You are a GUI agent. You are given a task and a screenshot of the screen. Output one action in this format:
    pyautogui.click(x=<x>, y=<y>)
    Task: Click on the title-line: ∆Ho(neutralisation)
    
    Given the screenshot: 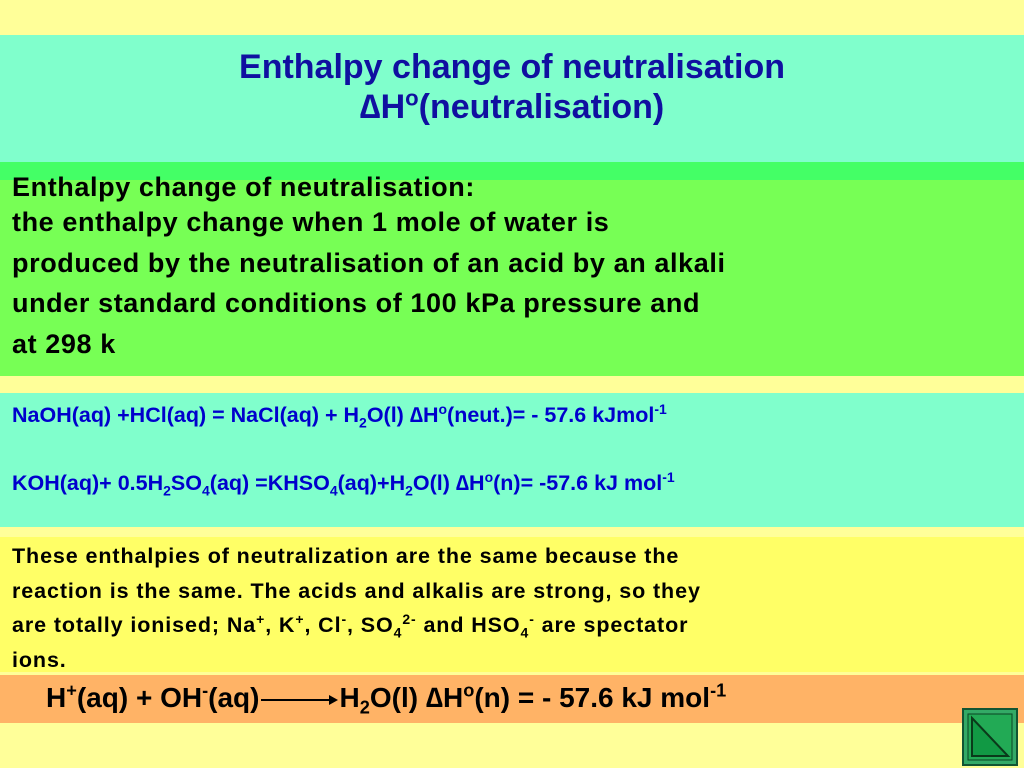 What is the action you would take?
    pyautogui.click(x=512, y=107)
    